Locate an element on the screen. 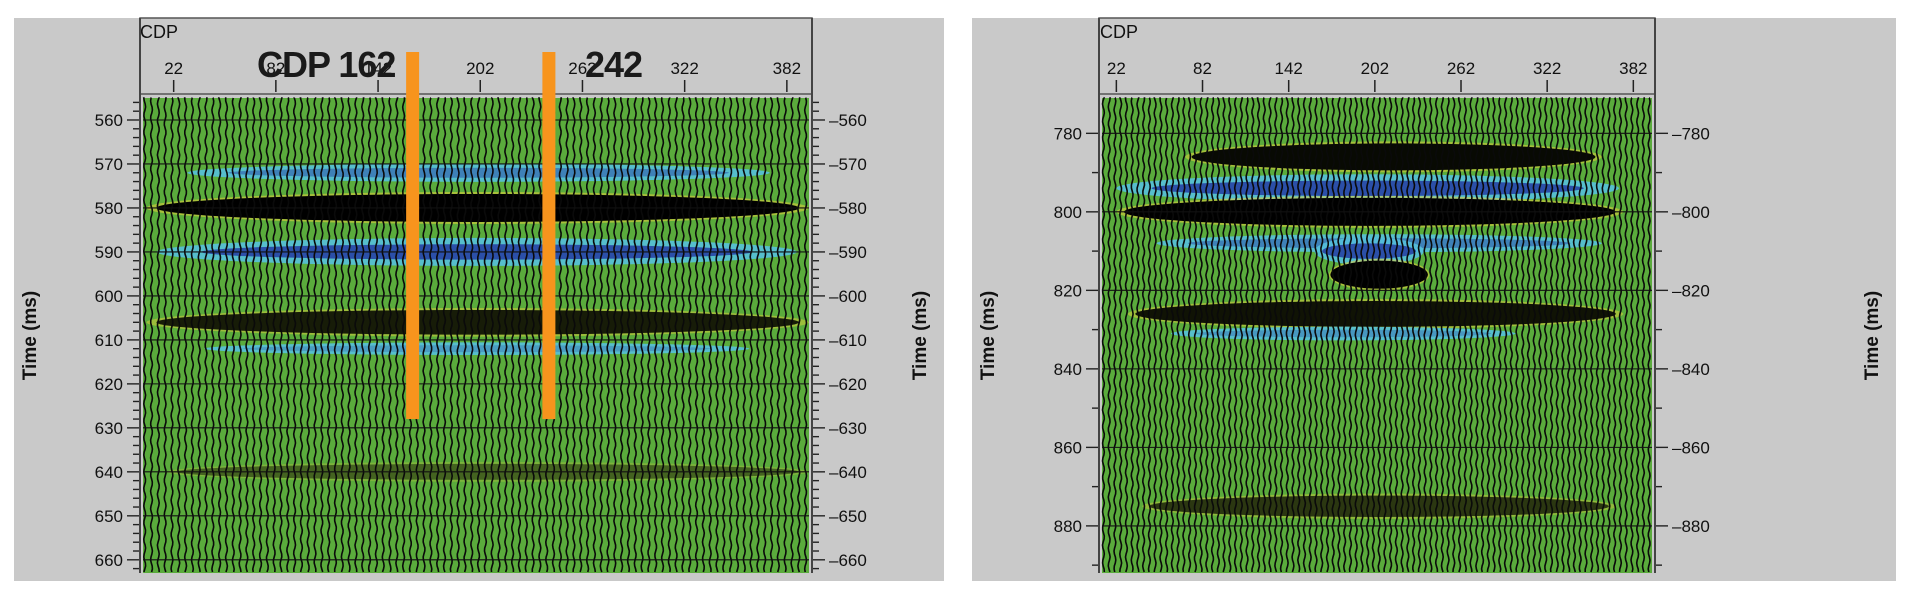 The image size is (1906, 593). time-tick-label-left-620: 620 is located at coordinates (109, 384).